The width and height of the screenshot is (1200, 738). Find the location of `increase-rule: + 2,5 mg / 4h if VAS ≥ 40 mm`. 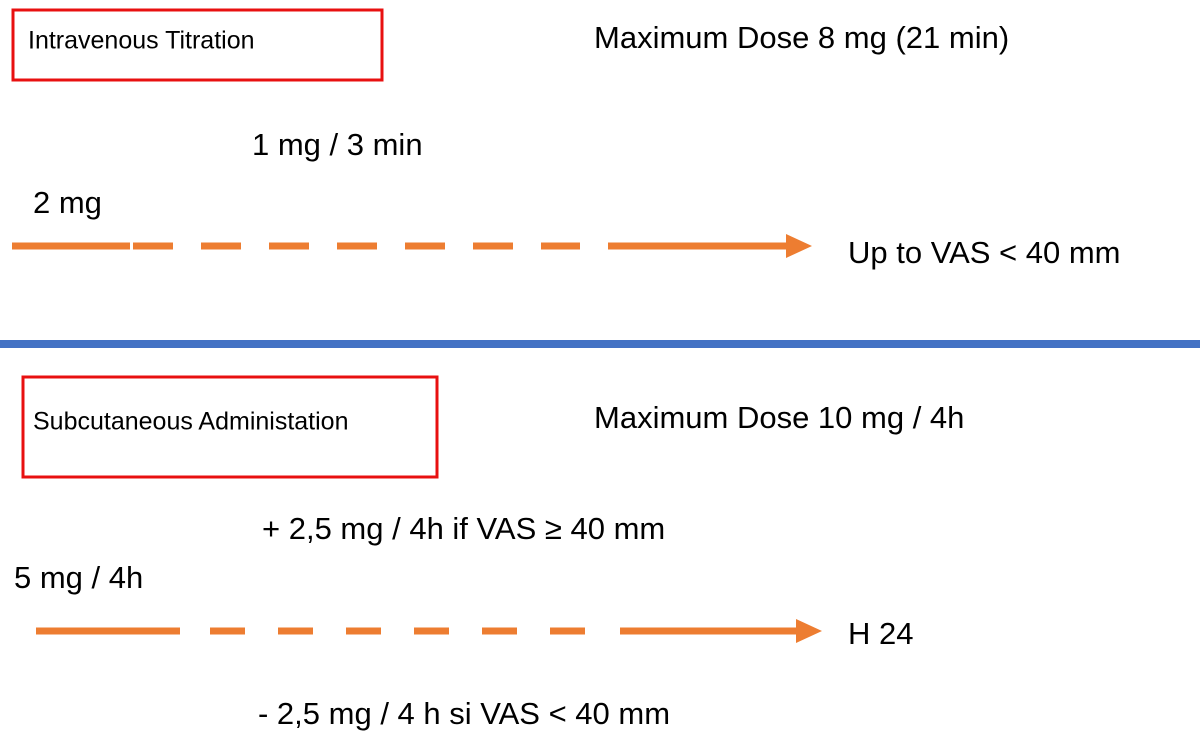

increase-rule: + 2,5 mg / 4h if VAS ≥ 40 mm is located at coordinates (463, 528).